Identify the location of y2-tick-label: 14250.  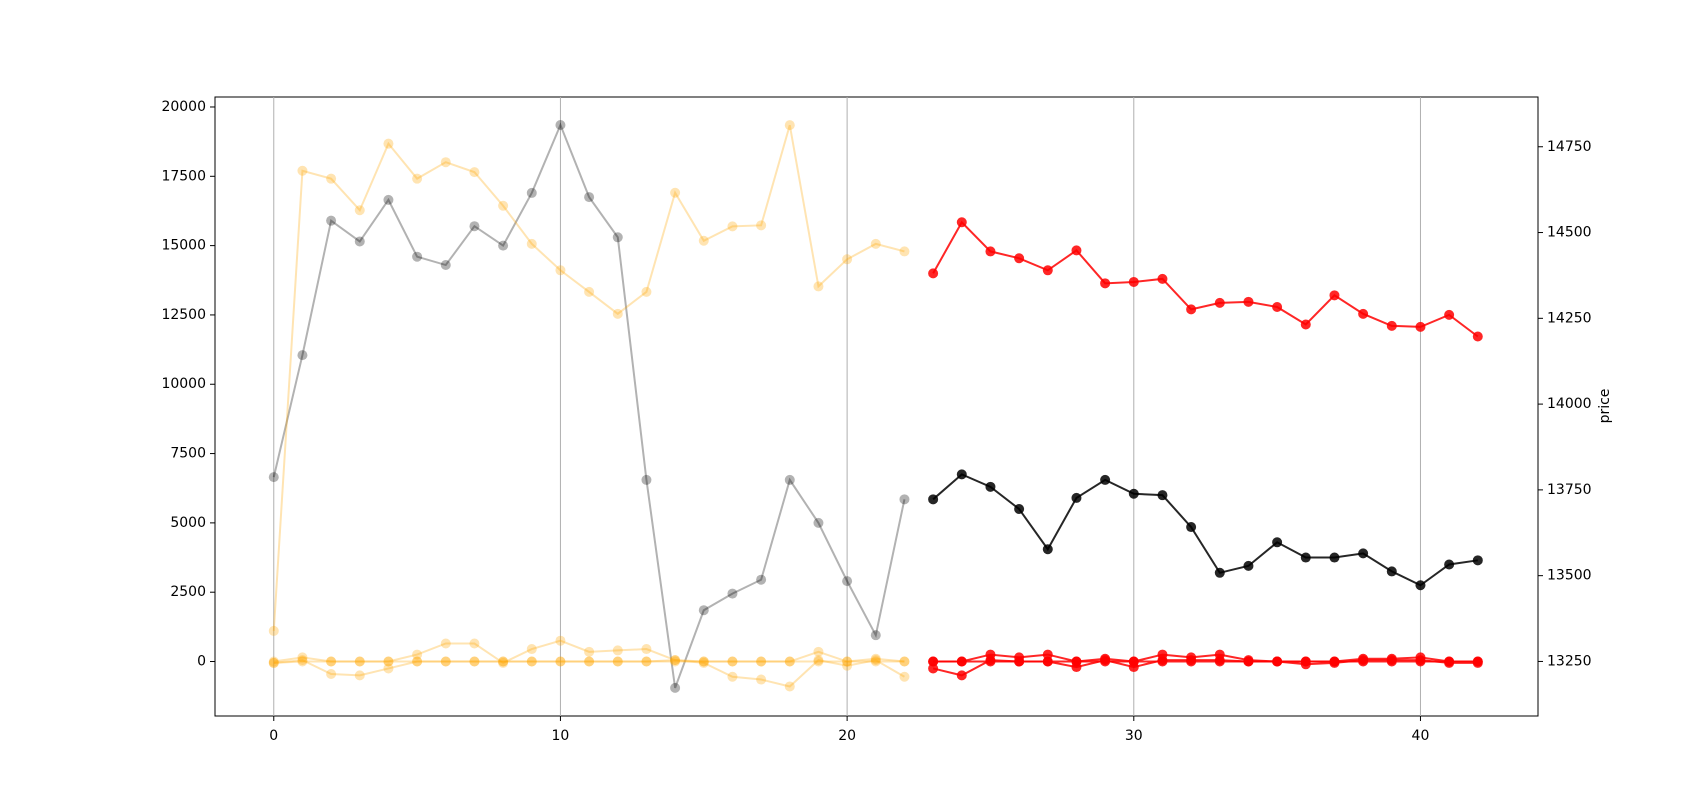
(1569, 318).